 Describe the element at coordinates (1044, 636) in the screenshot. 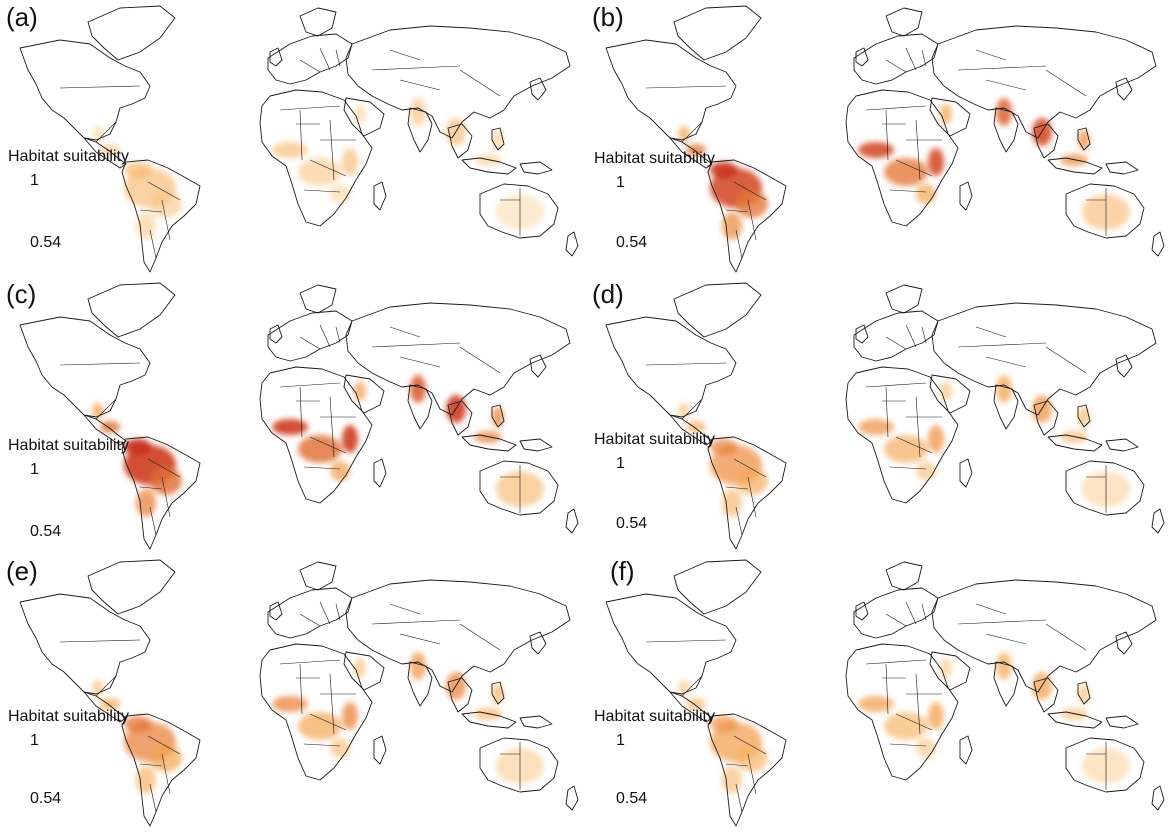

I see `coastline-asia` at that location.